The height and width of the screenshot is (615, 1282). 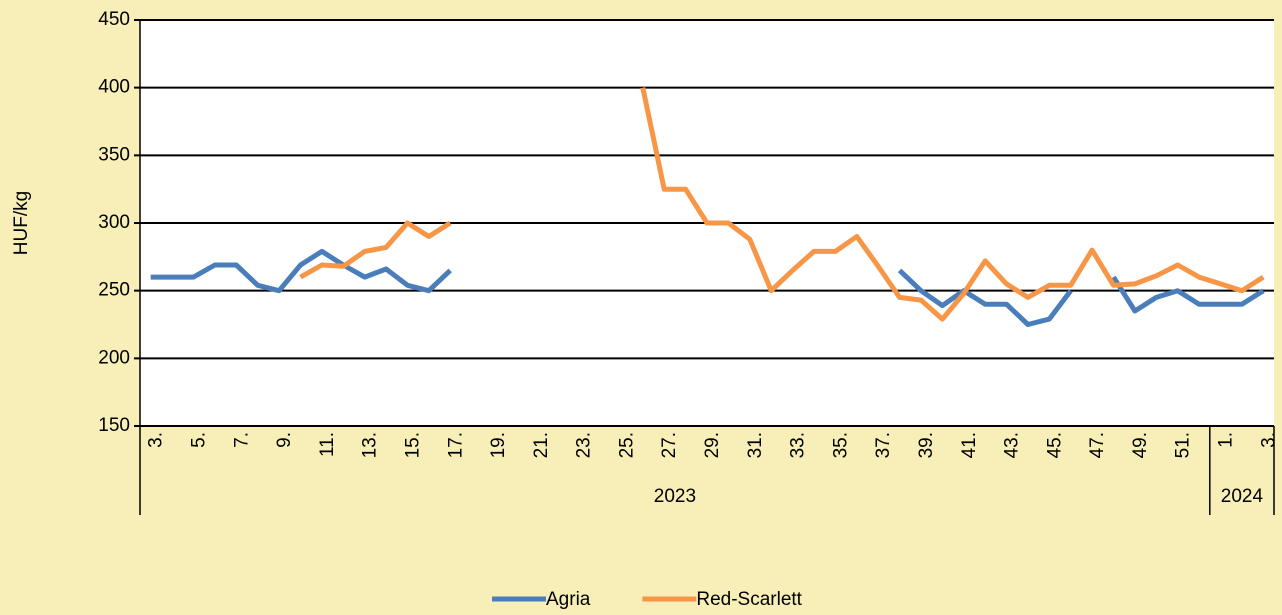 What do you see at coordinates (1097, 445) in the screenshot?
I see `x-tick-label: 47.` at bounding box center [1097, 445].